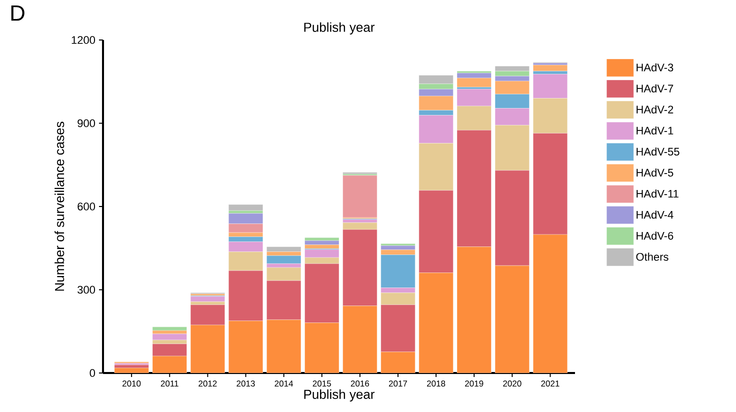 This screenshot has height=412, width=736. Describe the element at coordinates (207, 383) in the screenshot. I see `x-tick-label: 2012` at that location.